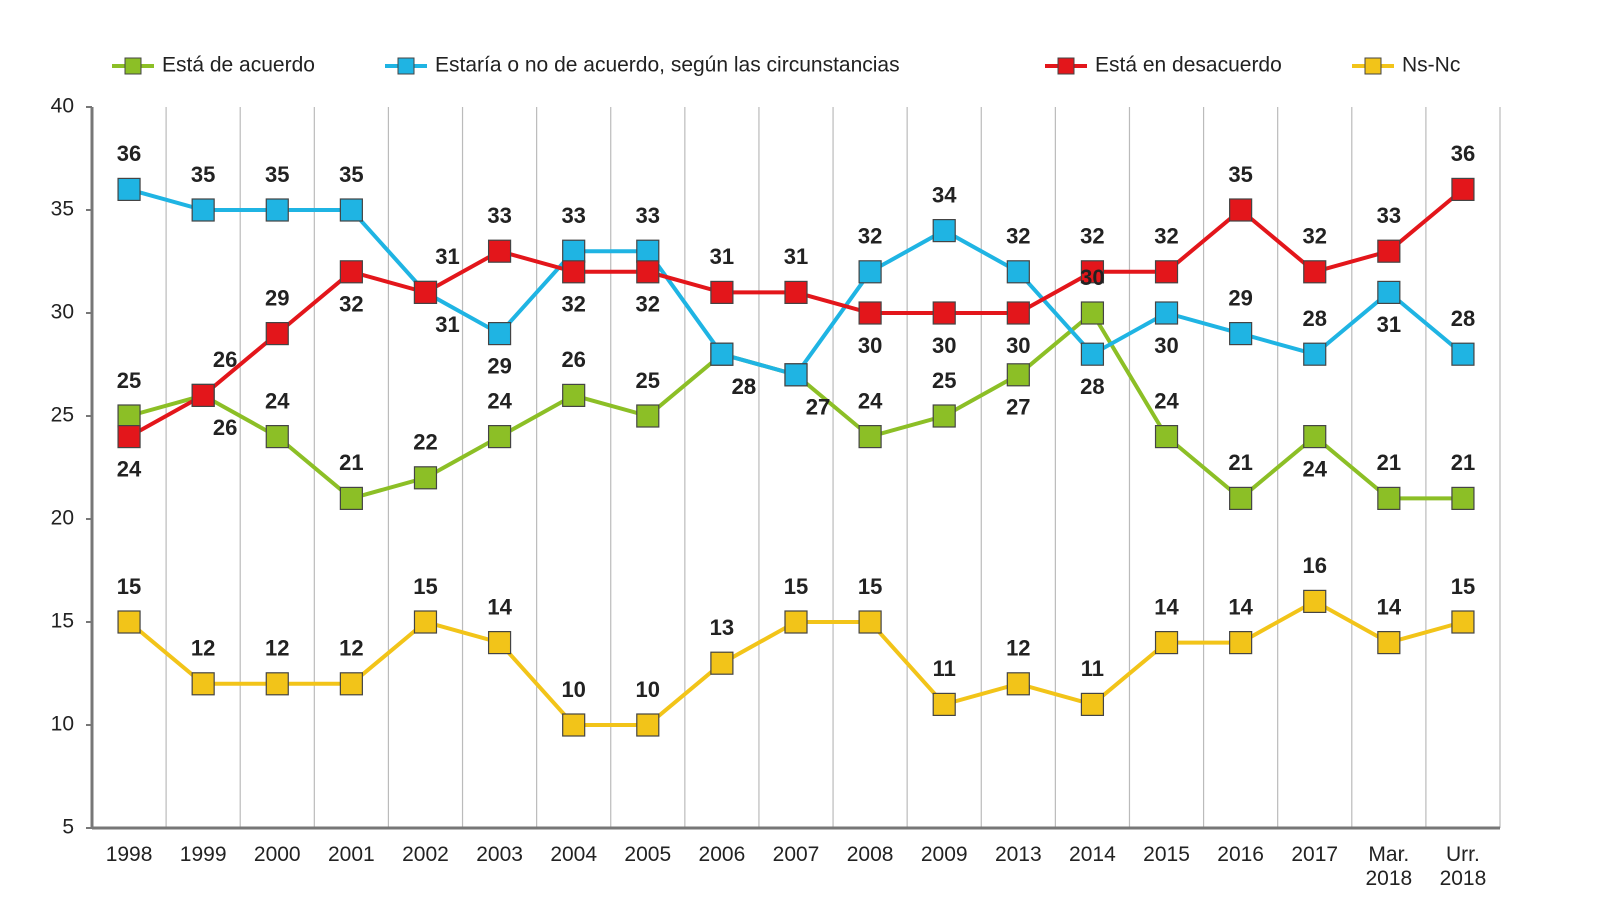 The height and width of the screenshot is (900, 1599). I want to click on x-tick-label: 2004, so click(574, 854).